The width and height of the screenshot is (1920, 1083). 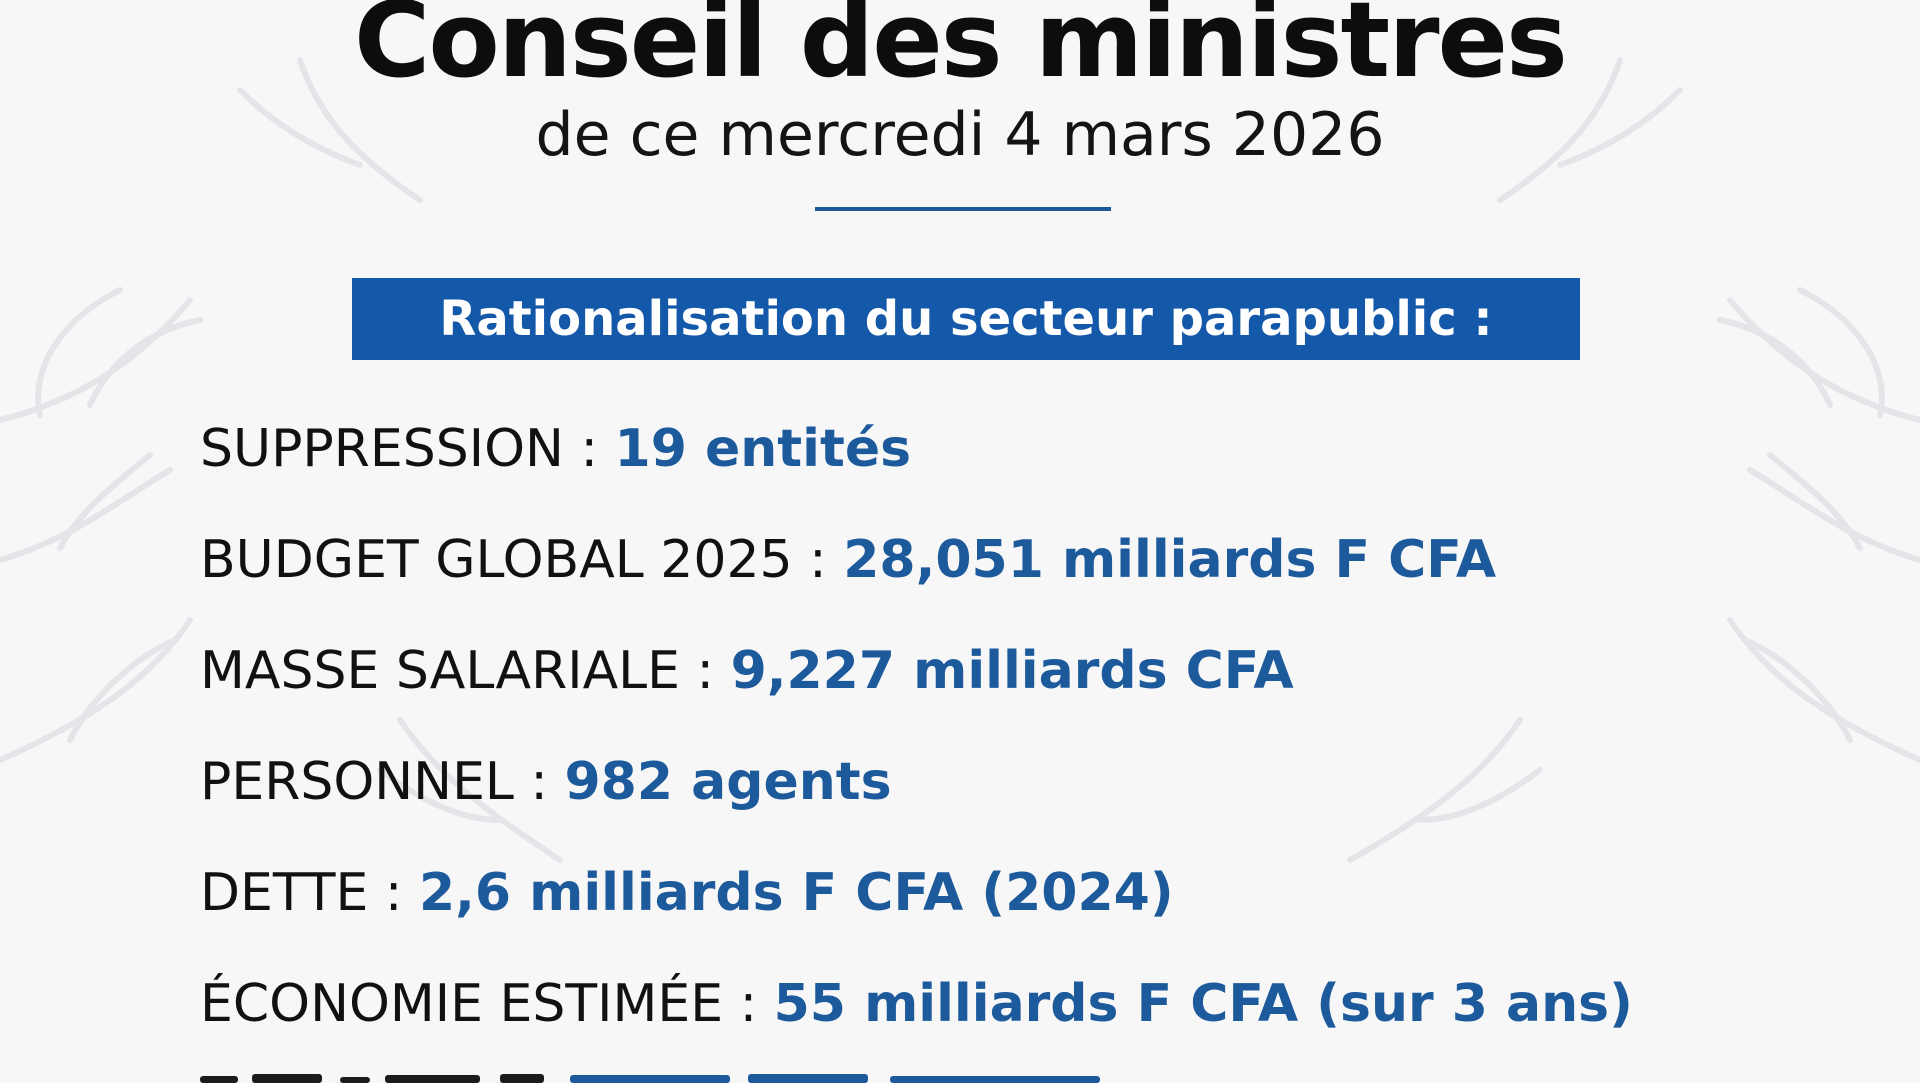 What do you see at coordinates (763, 449) in the screenshot?
I see `stat-value: 19 entités` at bounding box center [763, 449].